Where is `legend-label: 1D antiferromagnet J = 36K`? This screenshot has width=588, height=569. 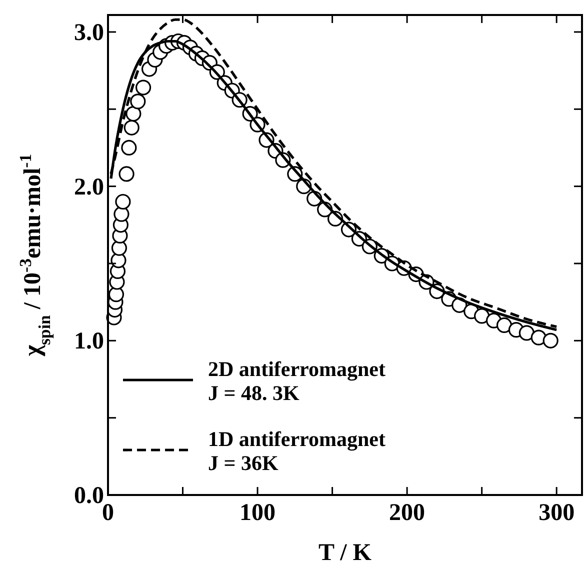
legend-label: 1D antiferromagnet J = 36K is located at coordinates (297, 451).